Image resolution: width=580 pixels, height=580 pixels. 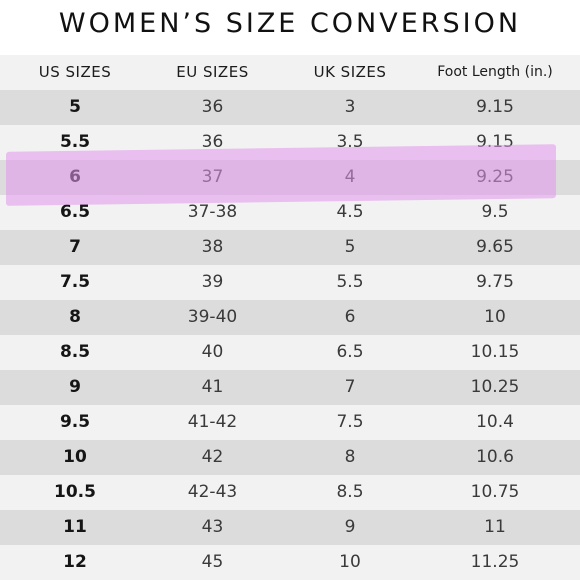 I want to click on us-size-cell: 5, so click(x=75, y=107).